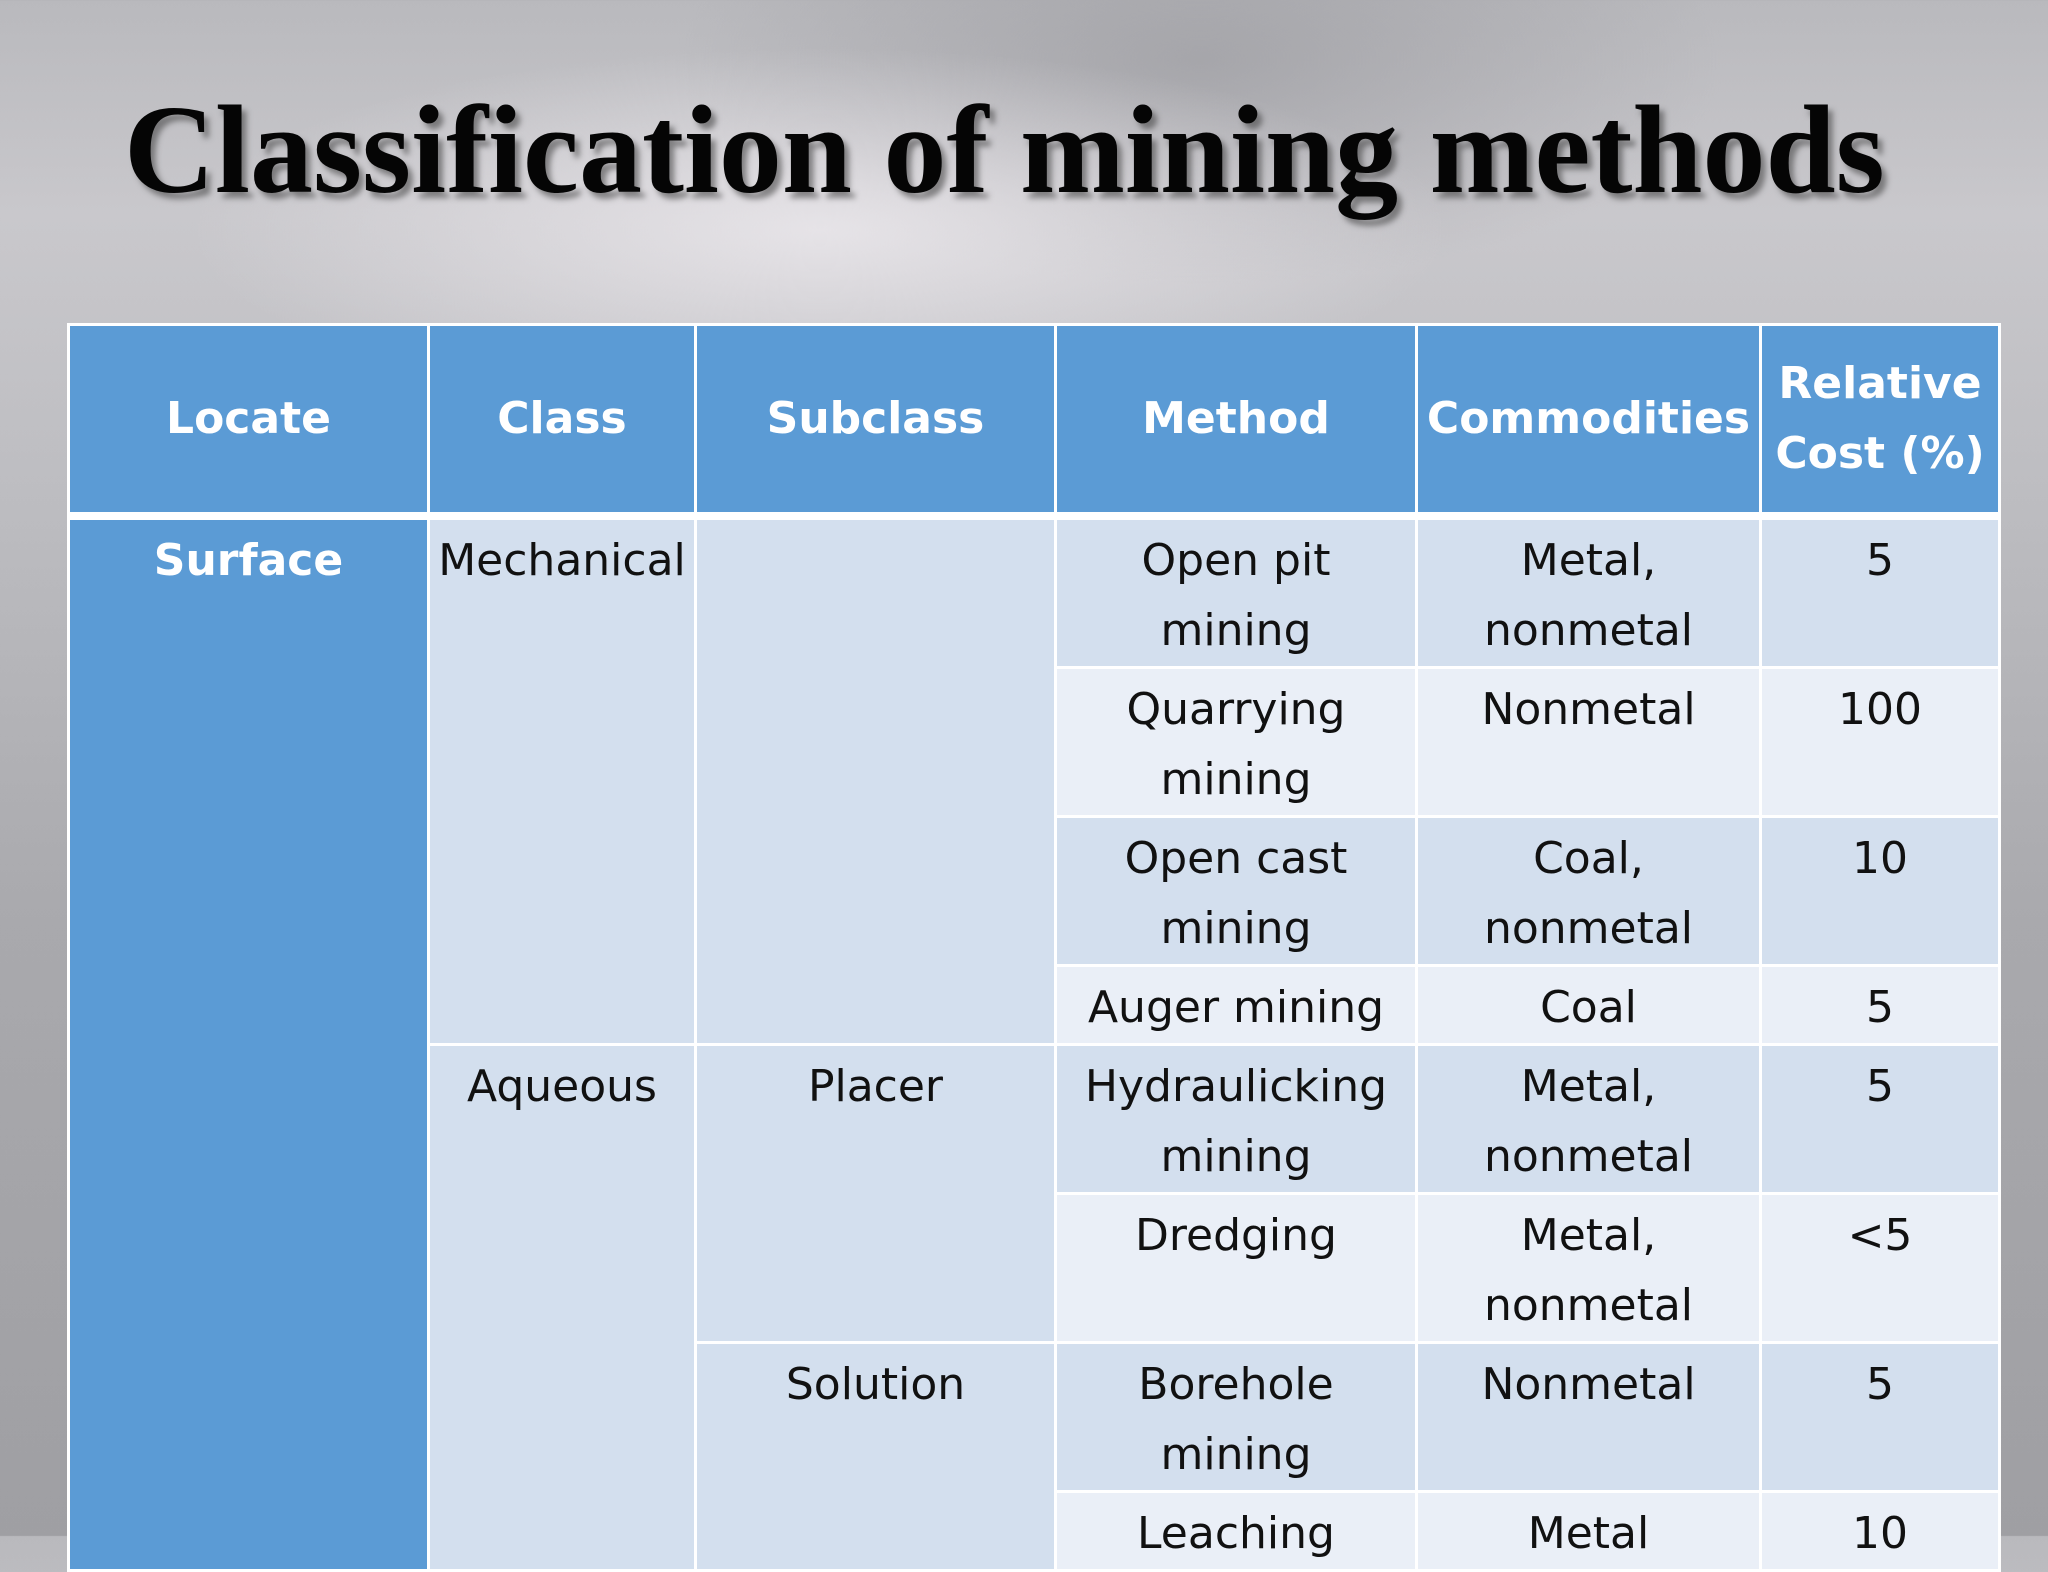 Image resolution: width=2048 pixels, height=1572 pixels. Describe the element at coordinates (562, 1307) in the screenshot. I see `class-aqueous-cell: Aqueous` at that location.